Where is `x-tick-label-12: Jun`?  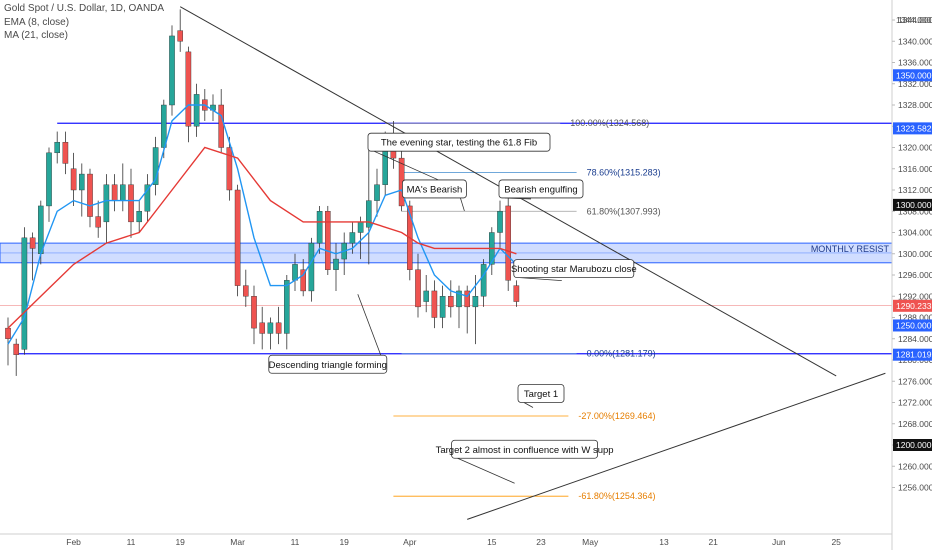
x-tick-label-12: Jun is located at coordinates (779, 542).